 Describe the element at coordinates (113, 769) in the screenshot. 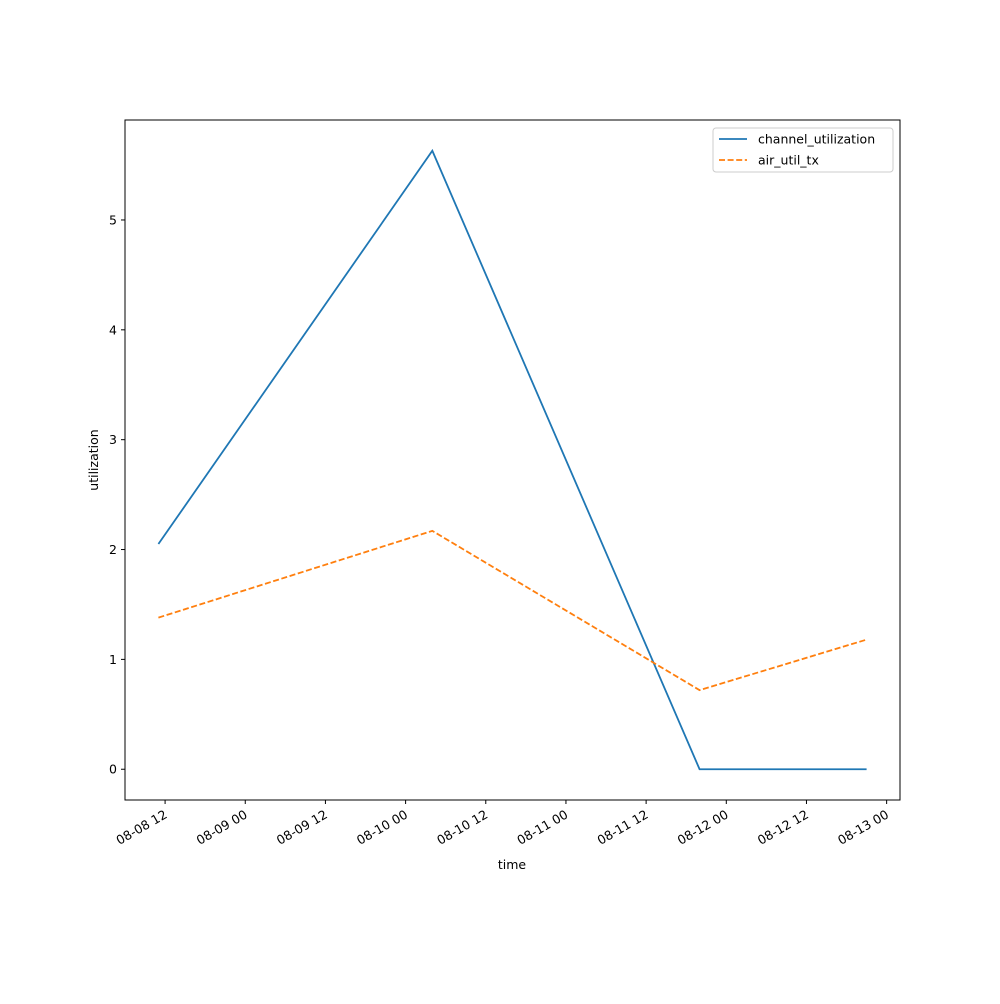

I see `y-tick-label: 0` at that location.